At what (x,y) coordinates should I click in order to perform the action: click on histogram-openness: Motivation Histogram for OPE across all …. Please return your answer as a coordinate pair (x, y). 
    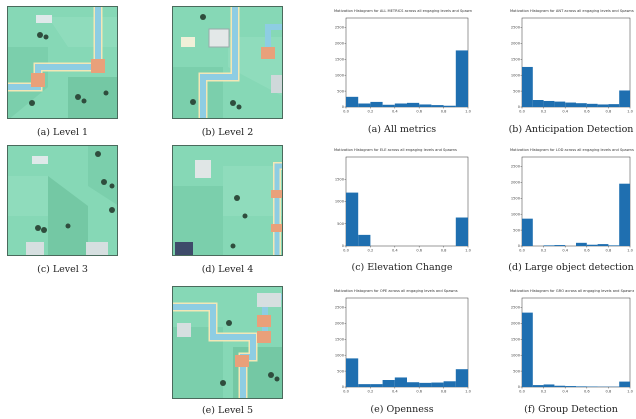
    Looking at the image, I should click on (403, 341).